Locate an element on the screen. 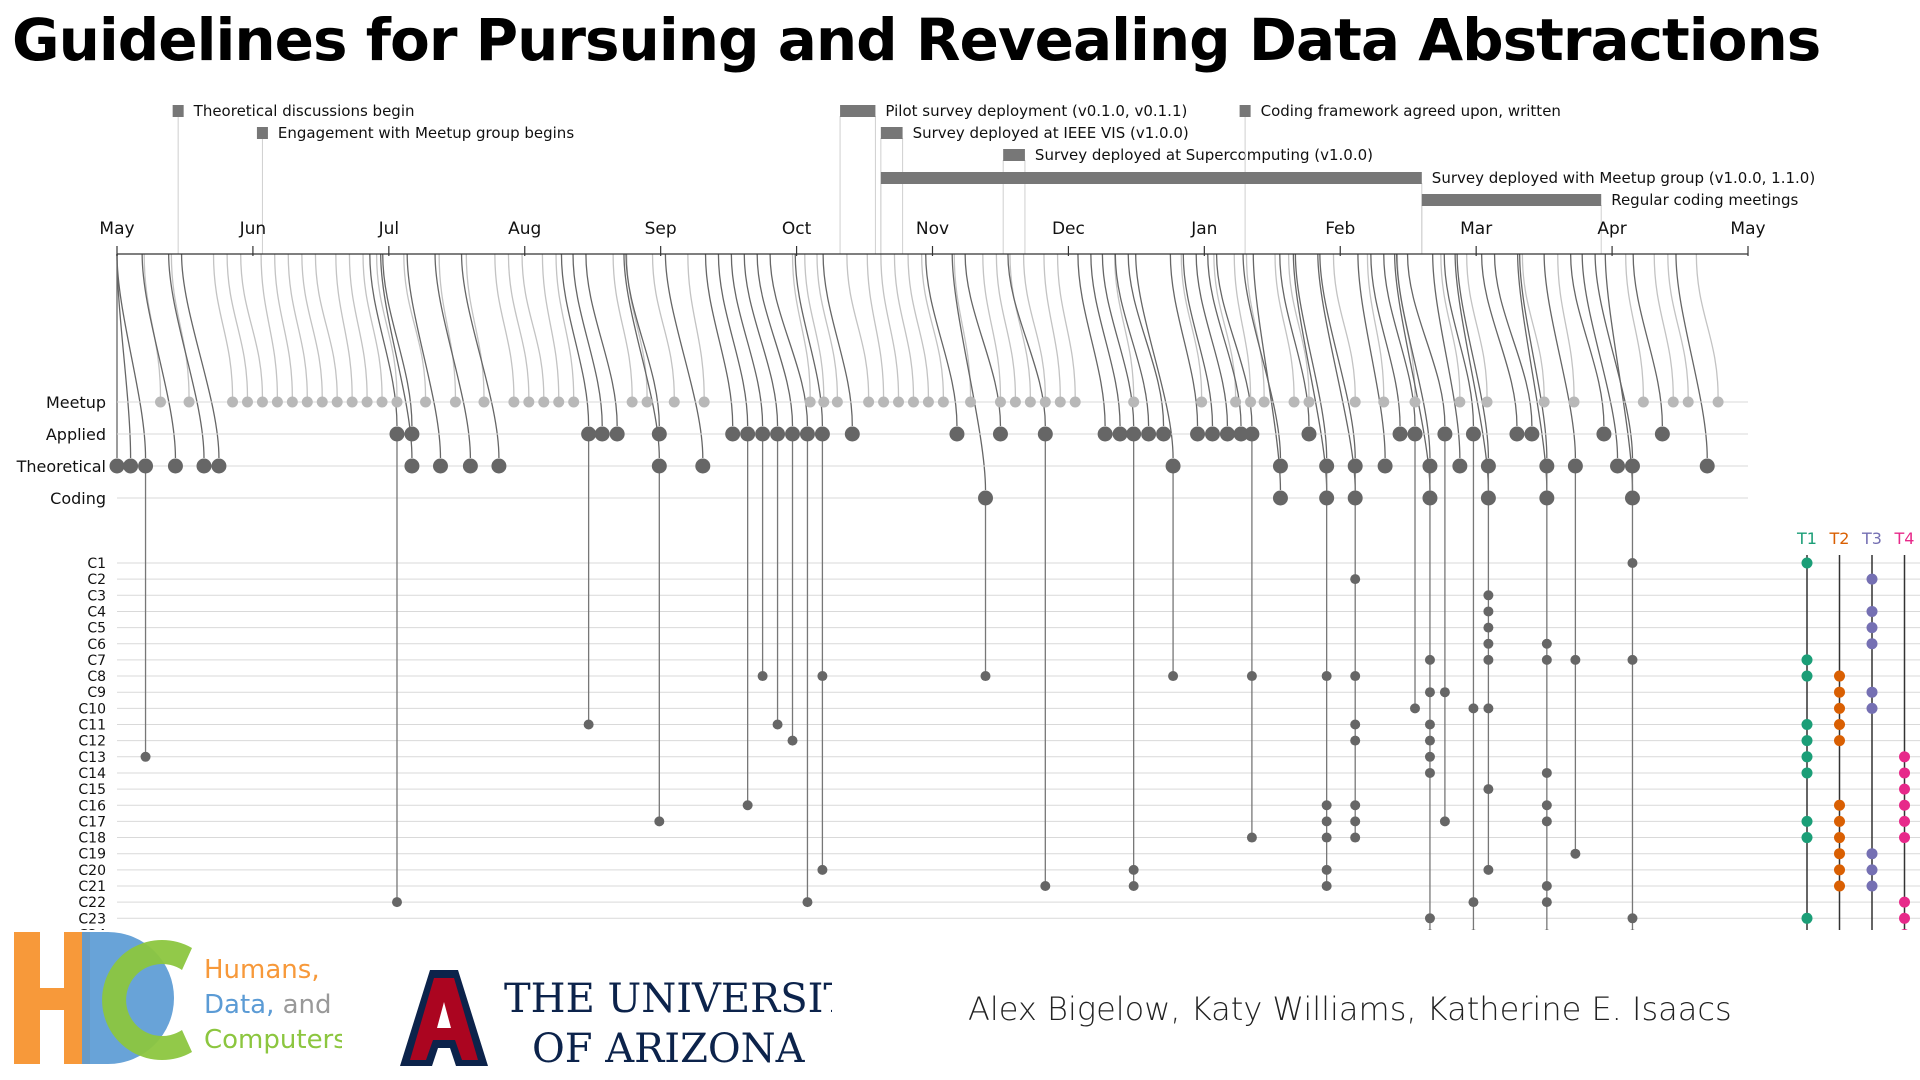 The image size is (1920, 1080). month-label: Sep is located at coordinates (661, 229).